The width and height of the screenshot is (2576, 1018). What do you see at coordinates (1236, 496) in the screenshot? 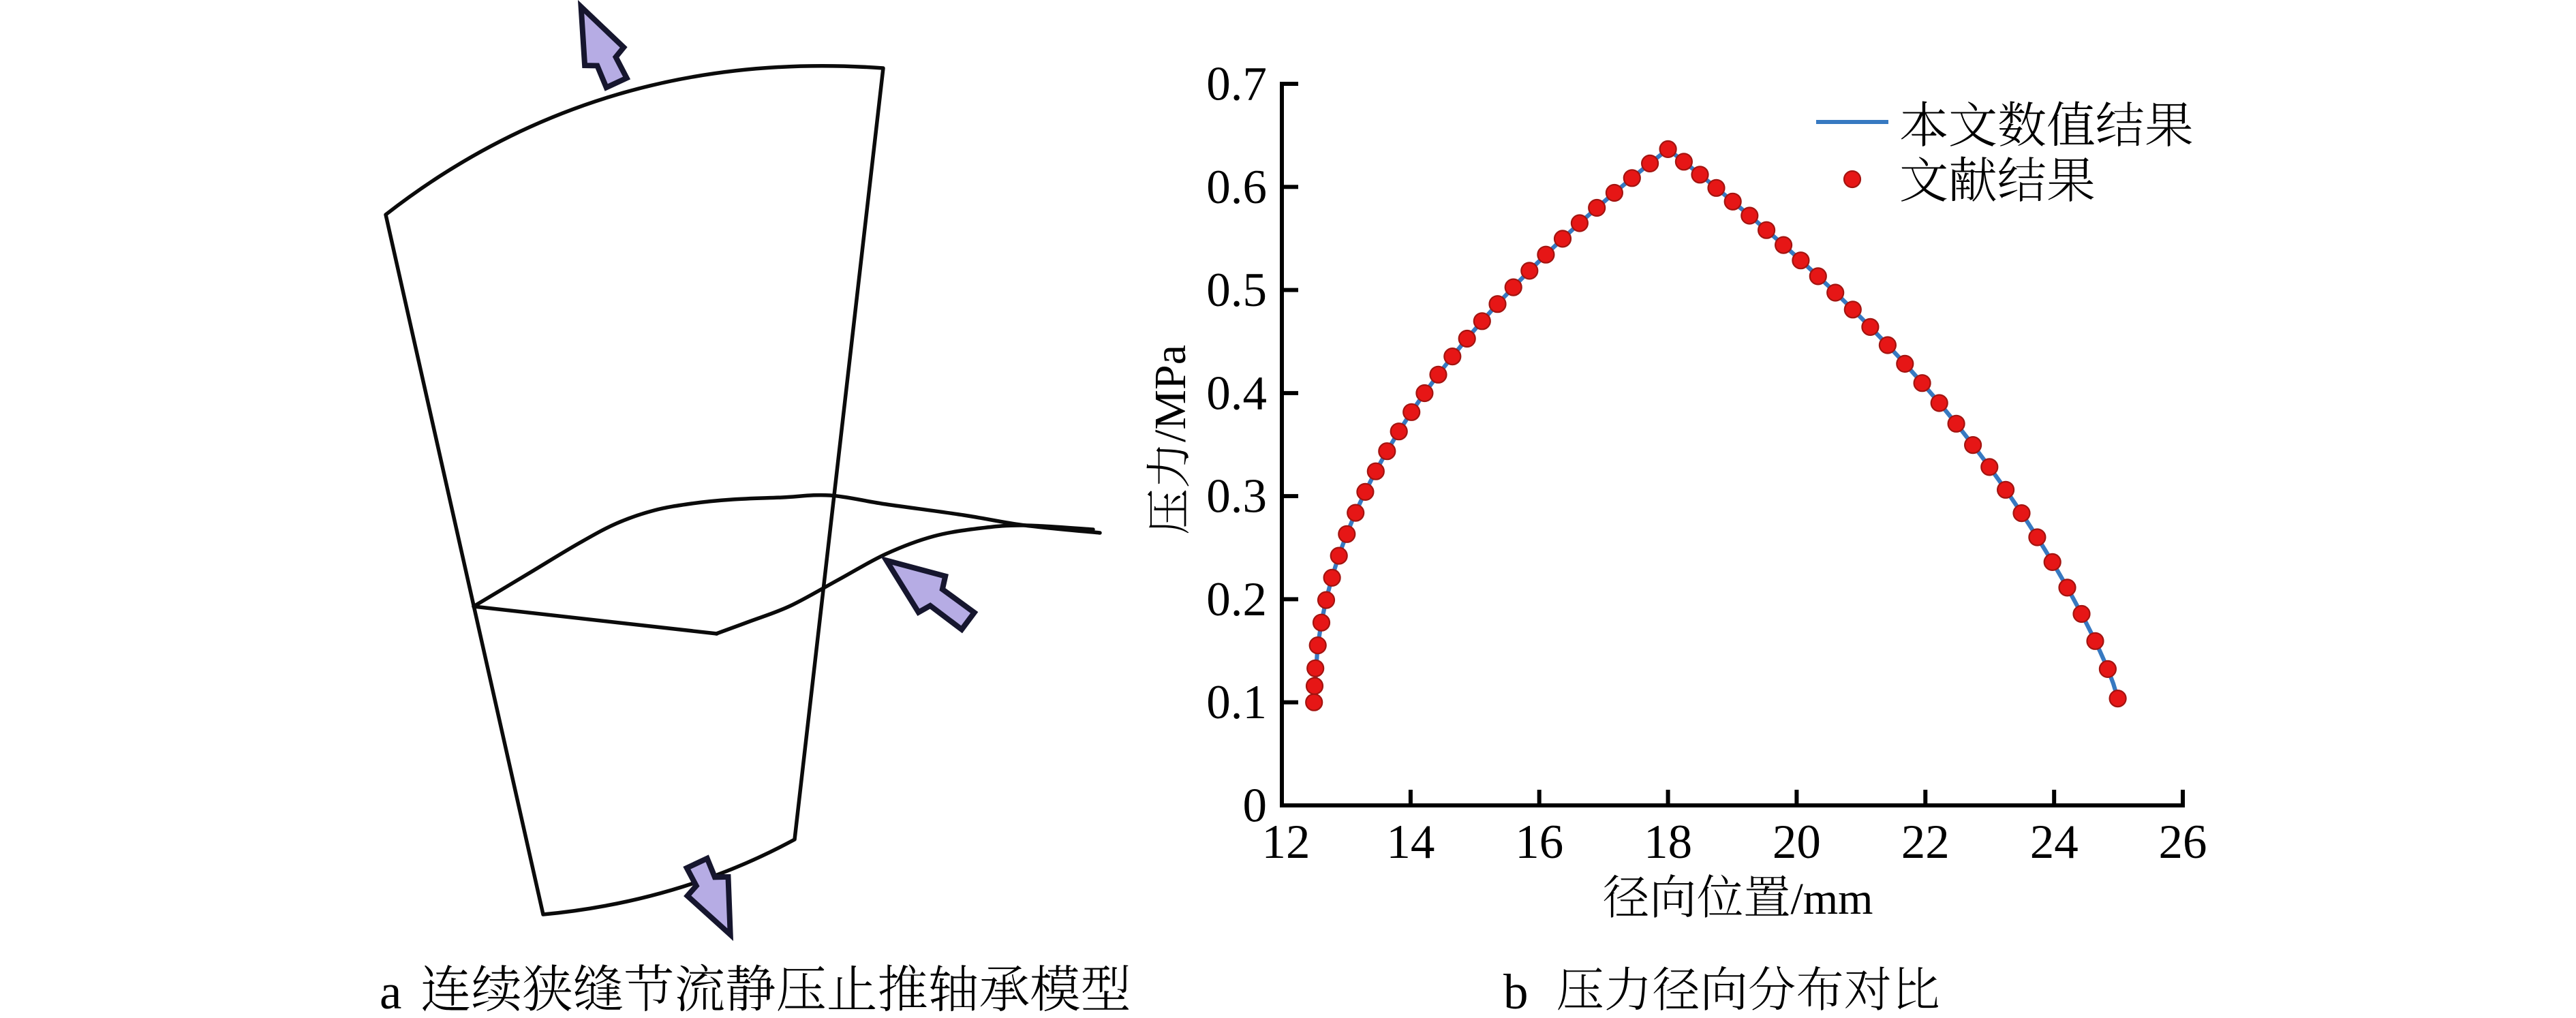
I see `svg-text: 0.3` at bounding box center [1236, 496].